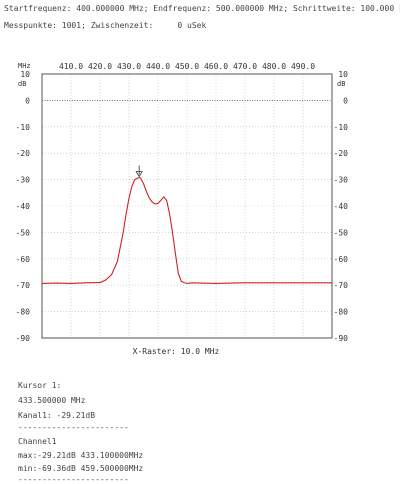  I want to click on channel-title: Channel1, so click(37, 441).